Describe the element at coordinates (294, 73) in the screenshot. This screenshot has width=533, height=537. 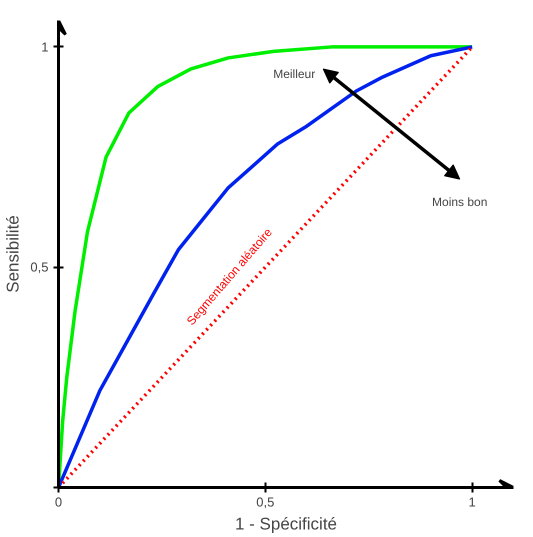
I see `annotation: Meilleur` at that location.